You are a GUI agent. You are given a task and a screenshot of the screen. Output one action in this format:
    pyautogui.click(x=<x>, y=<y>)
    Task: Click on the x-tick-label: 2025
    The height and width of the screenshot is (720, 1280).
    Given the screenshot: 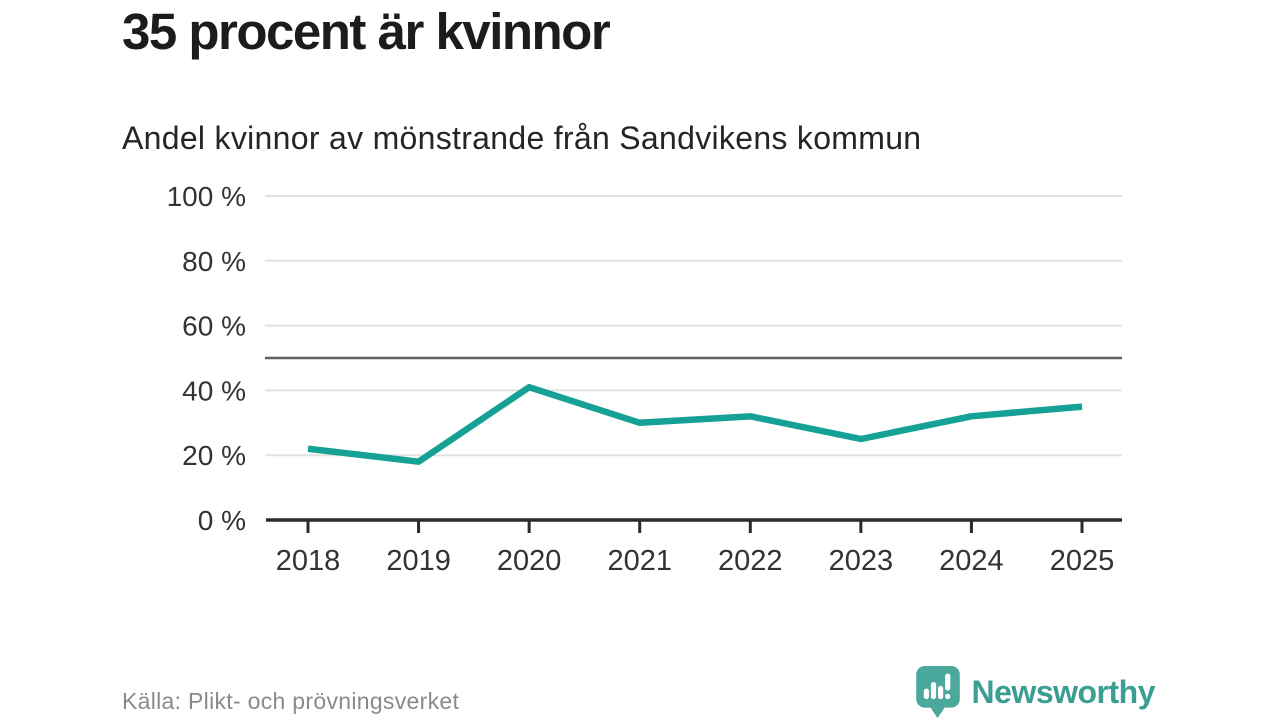 What is the action you would take?
    pyautogui.click(x=1082, y=561)
    